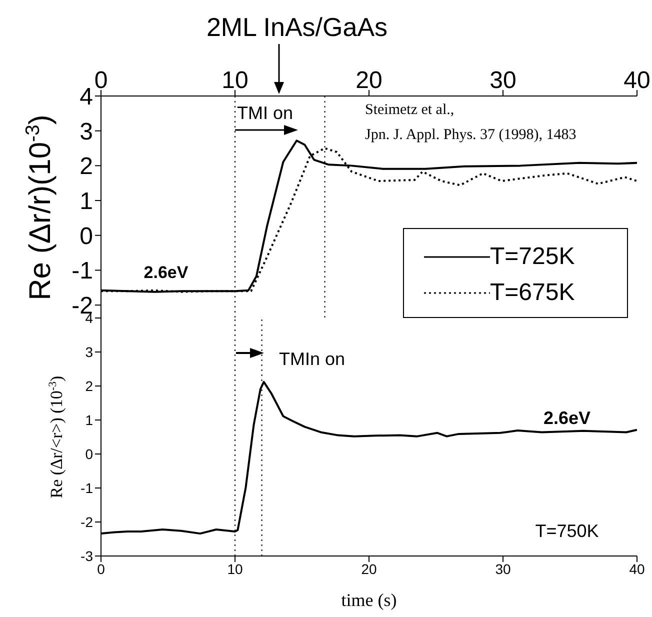  What do you see at coordinates (532, 293) in the screenshot?
I see `legend-label: T=675K` at bounding box center [532, 293].